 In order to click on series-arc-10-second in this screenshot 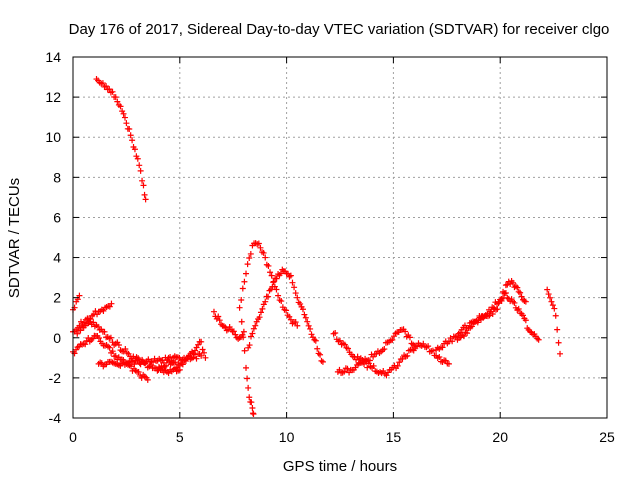, I will do `click(285, 315)`.